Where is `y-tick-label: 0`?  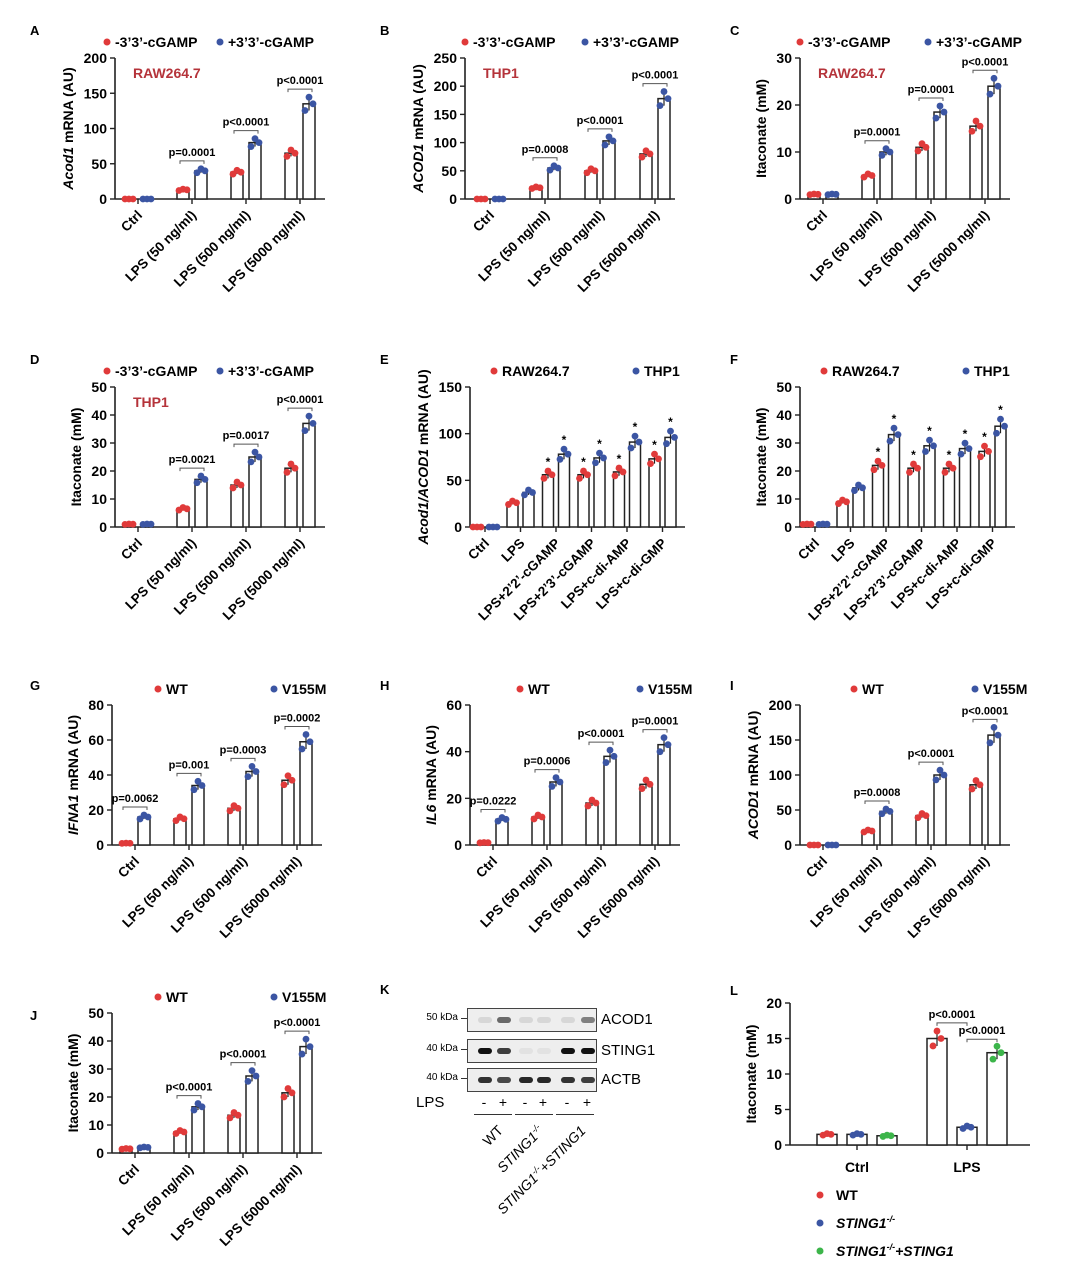
y-tick-label: 0 is located at coordinates (453, 199).